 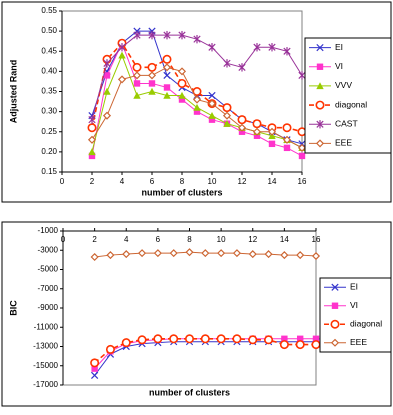 I want to click on legend: EI VI diagonal EEE, so click(x=355, y=315).